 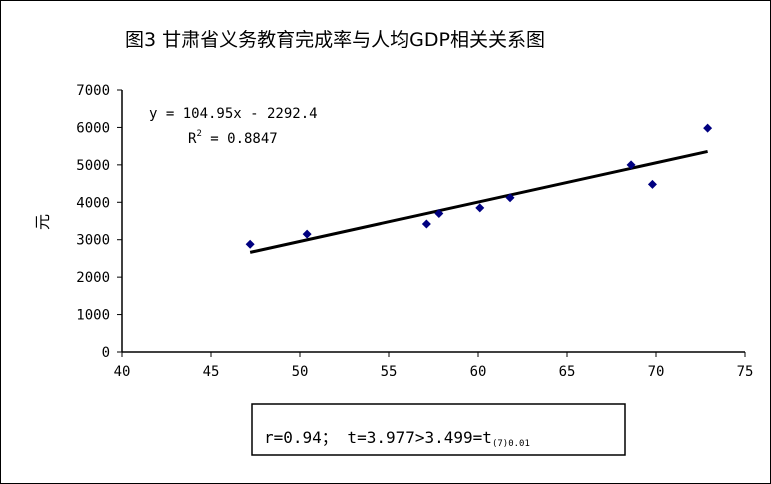 I want to click on y-tick-label: 4000, so click(x=93, y=203).